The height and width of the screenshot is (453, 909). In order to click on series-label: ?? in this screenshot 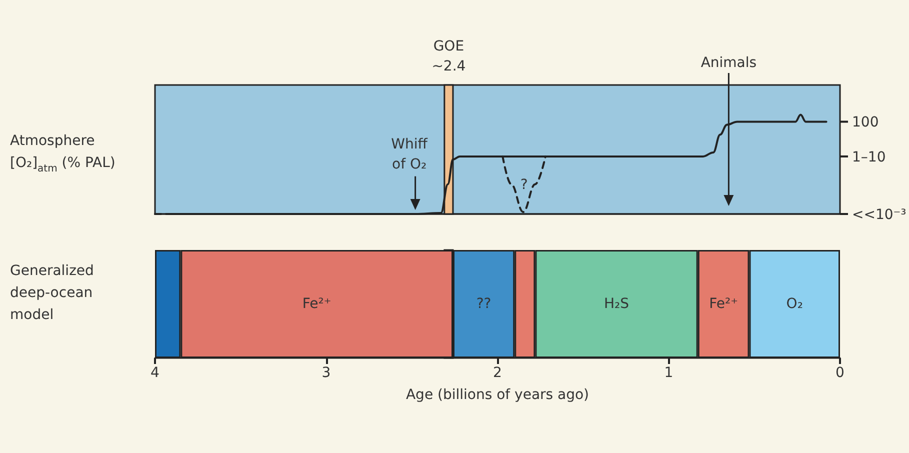, I will do `click(484, 304)`.